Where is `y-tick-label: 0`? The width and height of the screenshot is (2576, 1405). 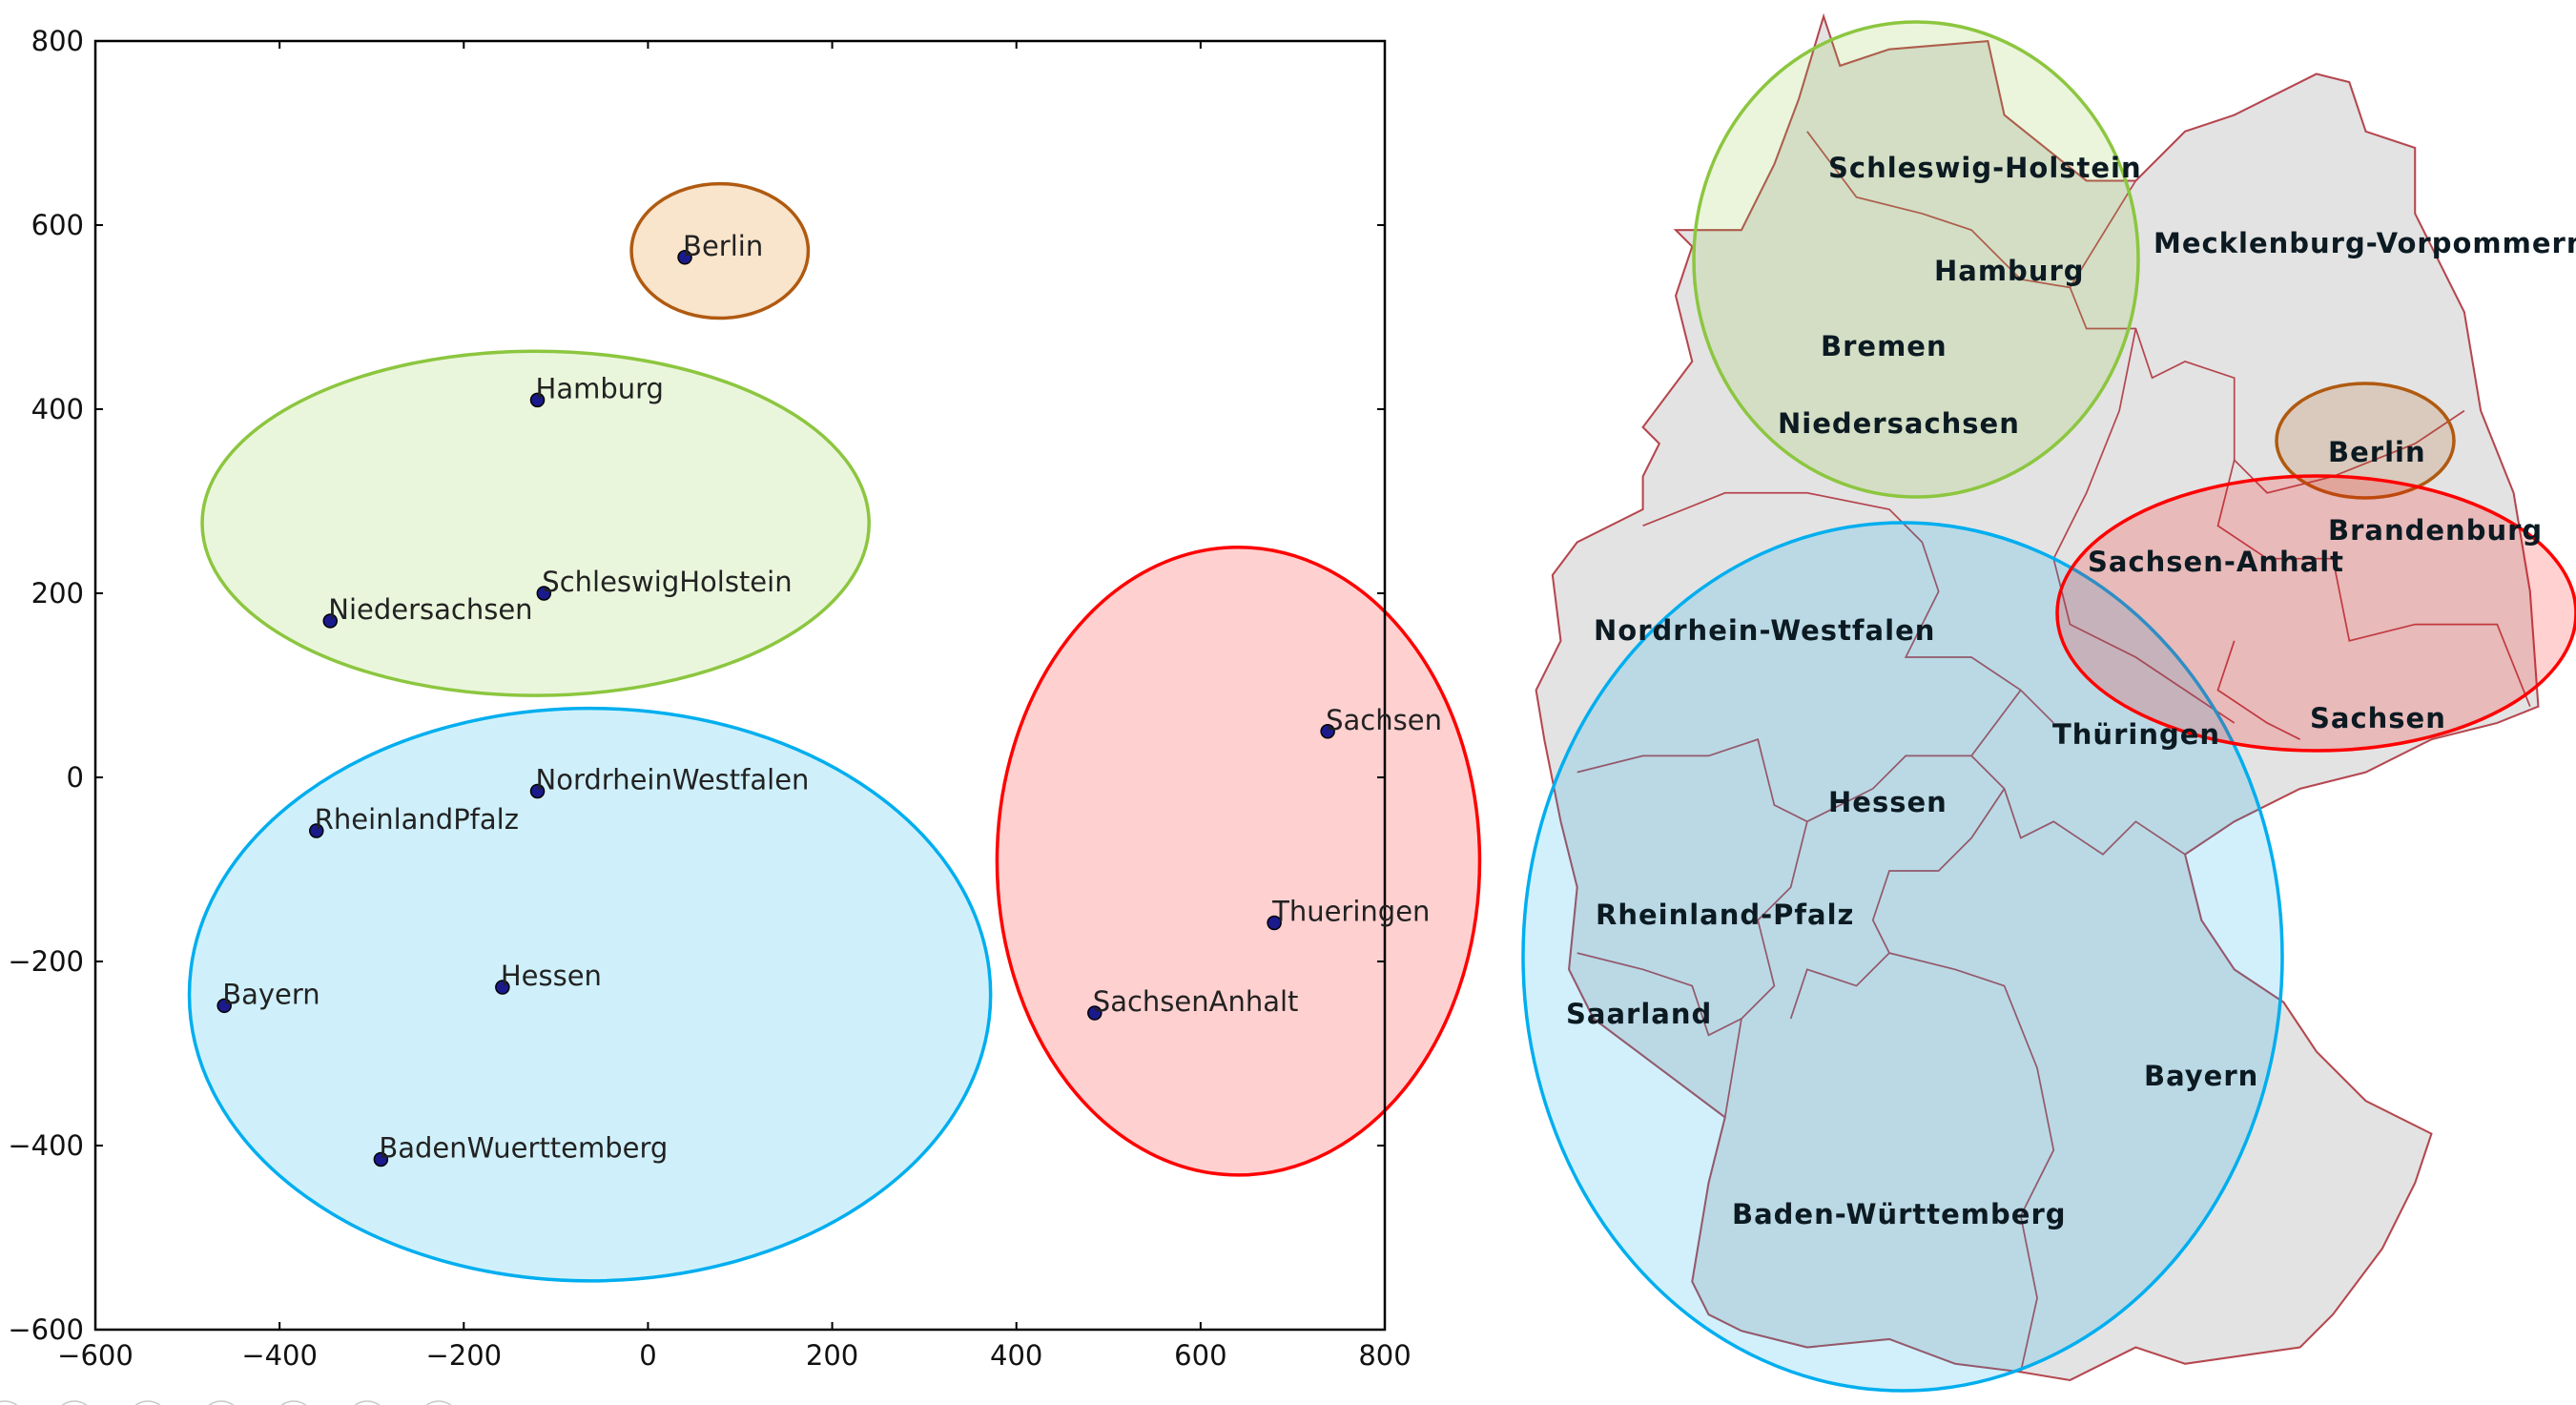
y-tick-label: 0 is located at coordinates (75, 777).